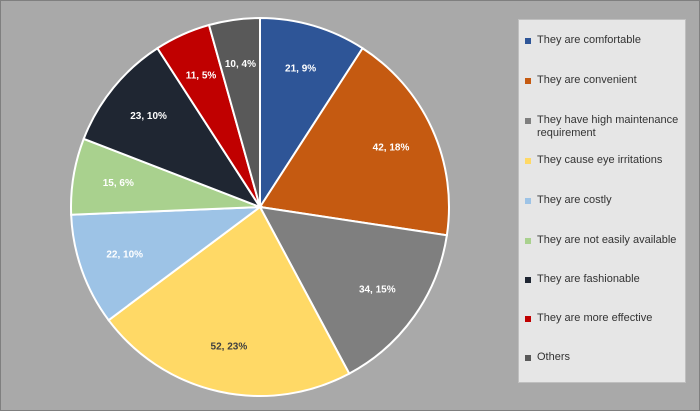 The image size is (700, 411). I want to click on slice-data-label: 42, 18%, so click(391, 148).